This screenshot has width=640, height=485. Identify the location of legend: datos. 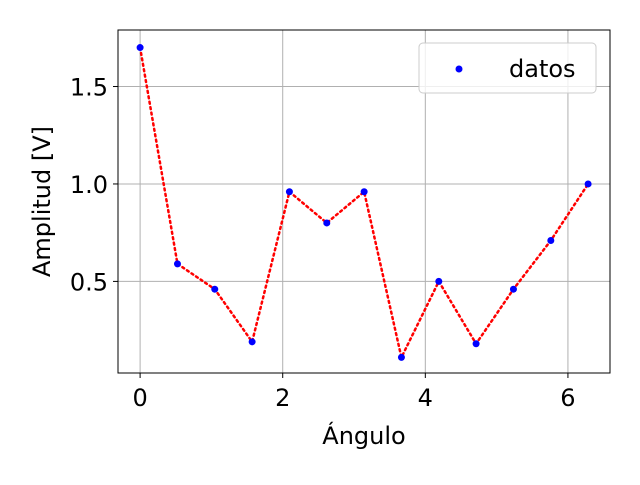
(507, 68).